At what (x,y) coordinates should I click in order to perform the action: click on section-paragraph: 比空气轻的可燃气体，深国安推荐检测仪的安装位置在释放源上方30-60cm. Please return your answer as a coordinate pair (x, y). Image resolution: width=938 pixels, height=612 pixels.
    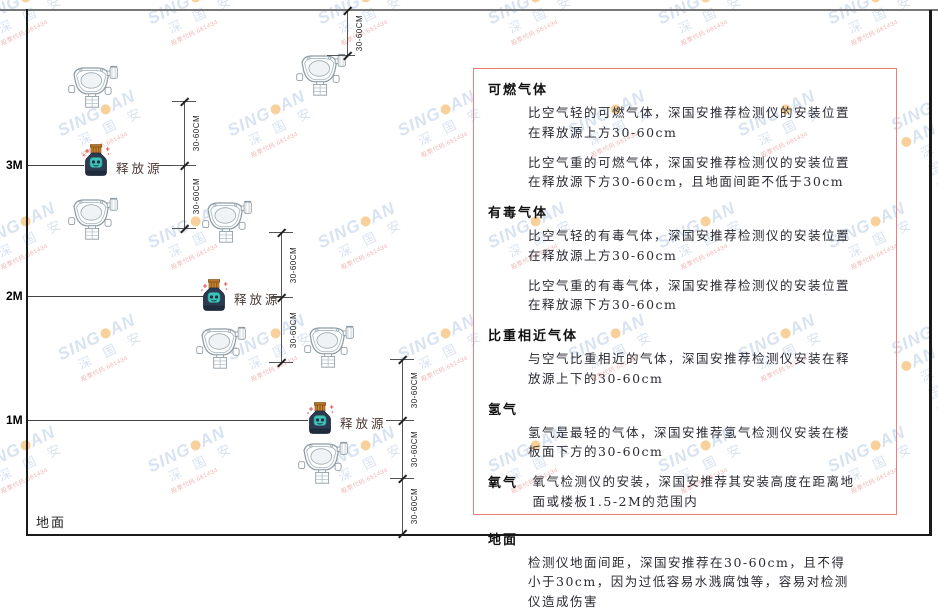
    Looking at the image, I should click on (689, 122).